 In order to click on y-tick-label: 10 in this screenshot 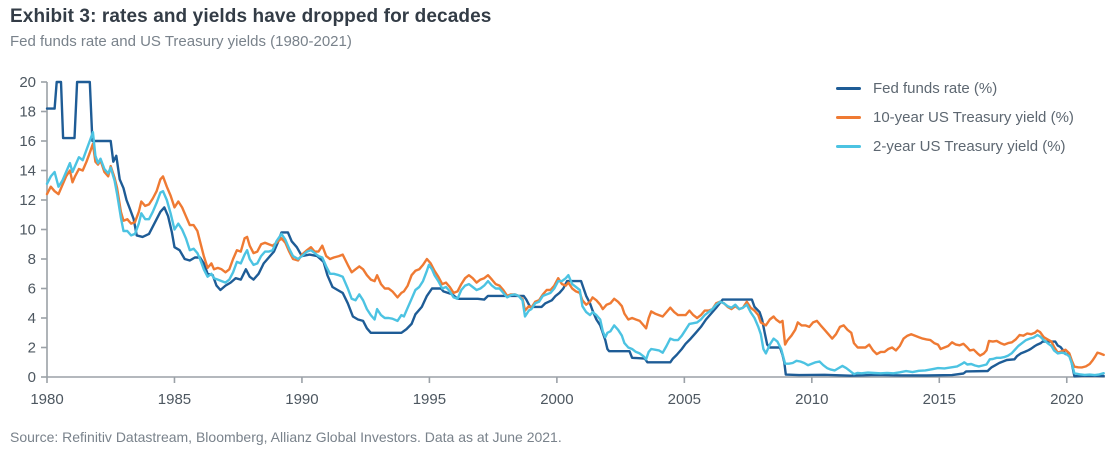, I will do `click(27, 230)`.